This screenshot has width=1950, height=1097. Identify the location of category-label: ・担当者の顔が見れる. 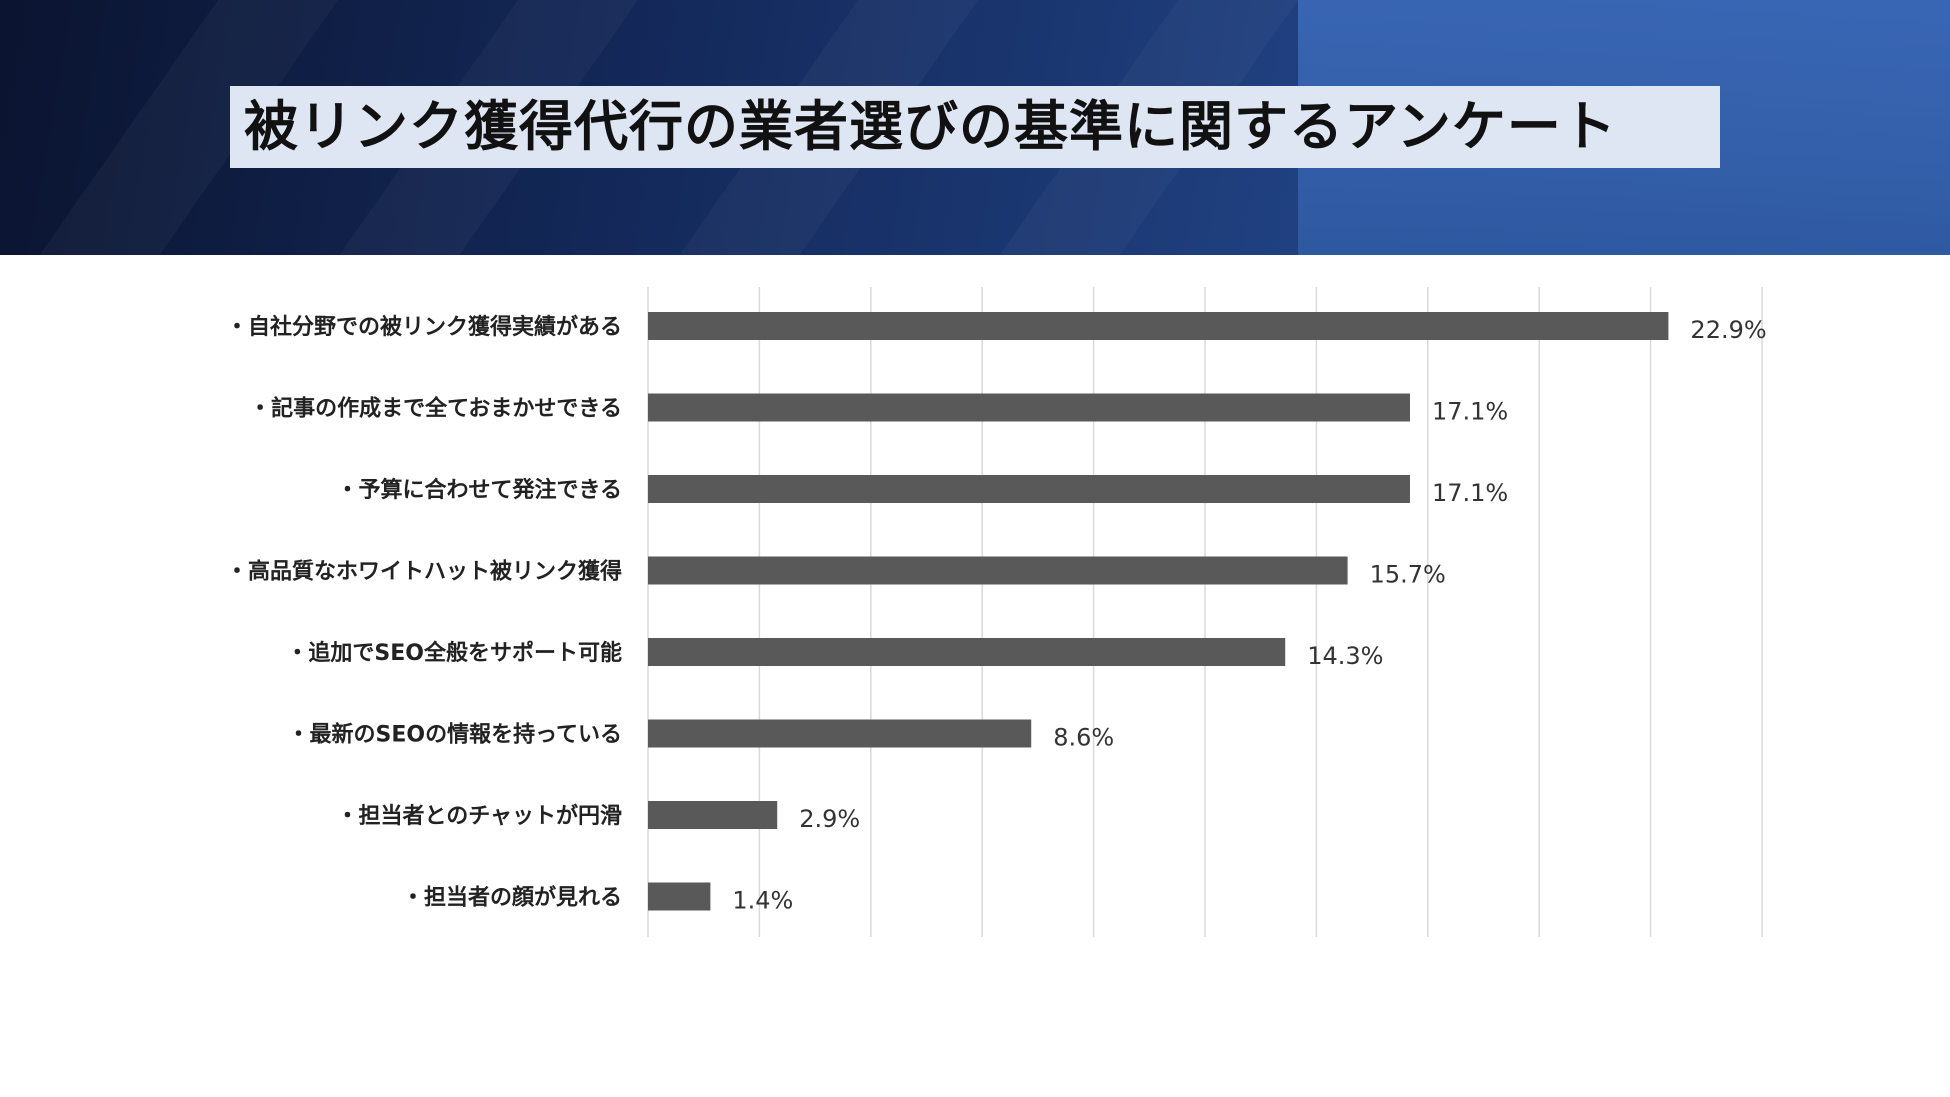
(512, 898).